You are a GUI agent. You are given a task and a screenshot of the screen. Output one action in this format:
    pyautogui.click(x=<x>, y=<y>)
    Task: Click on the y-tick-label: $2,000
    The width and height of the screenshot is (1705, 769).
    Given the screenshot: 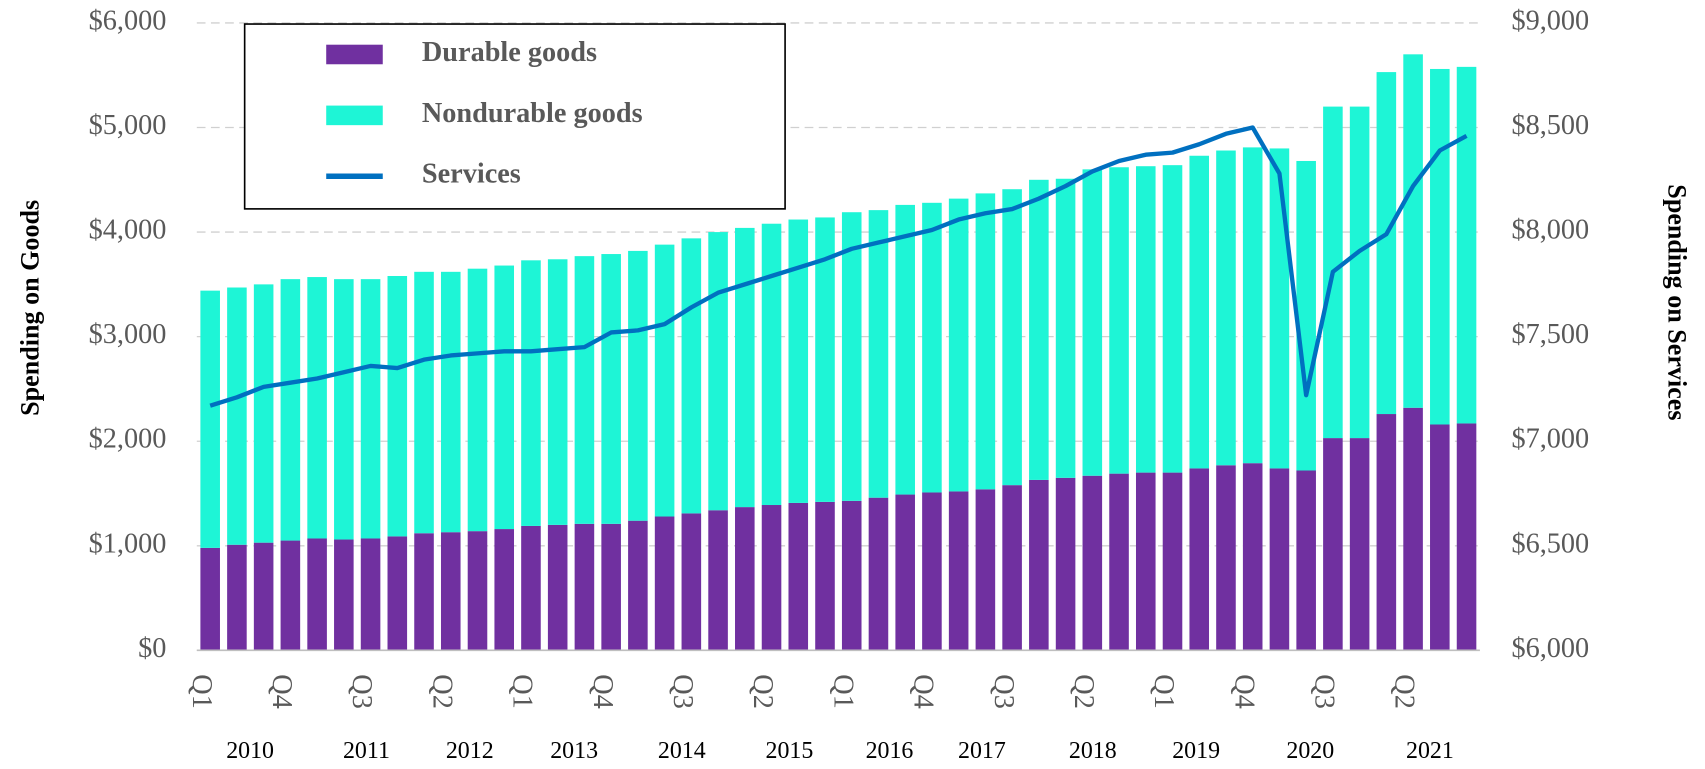 What is the action you would take?
    pyautogui.click(x=128, y=439)
    